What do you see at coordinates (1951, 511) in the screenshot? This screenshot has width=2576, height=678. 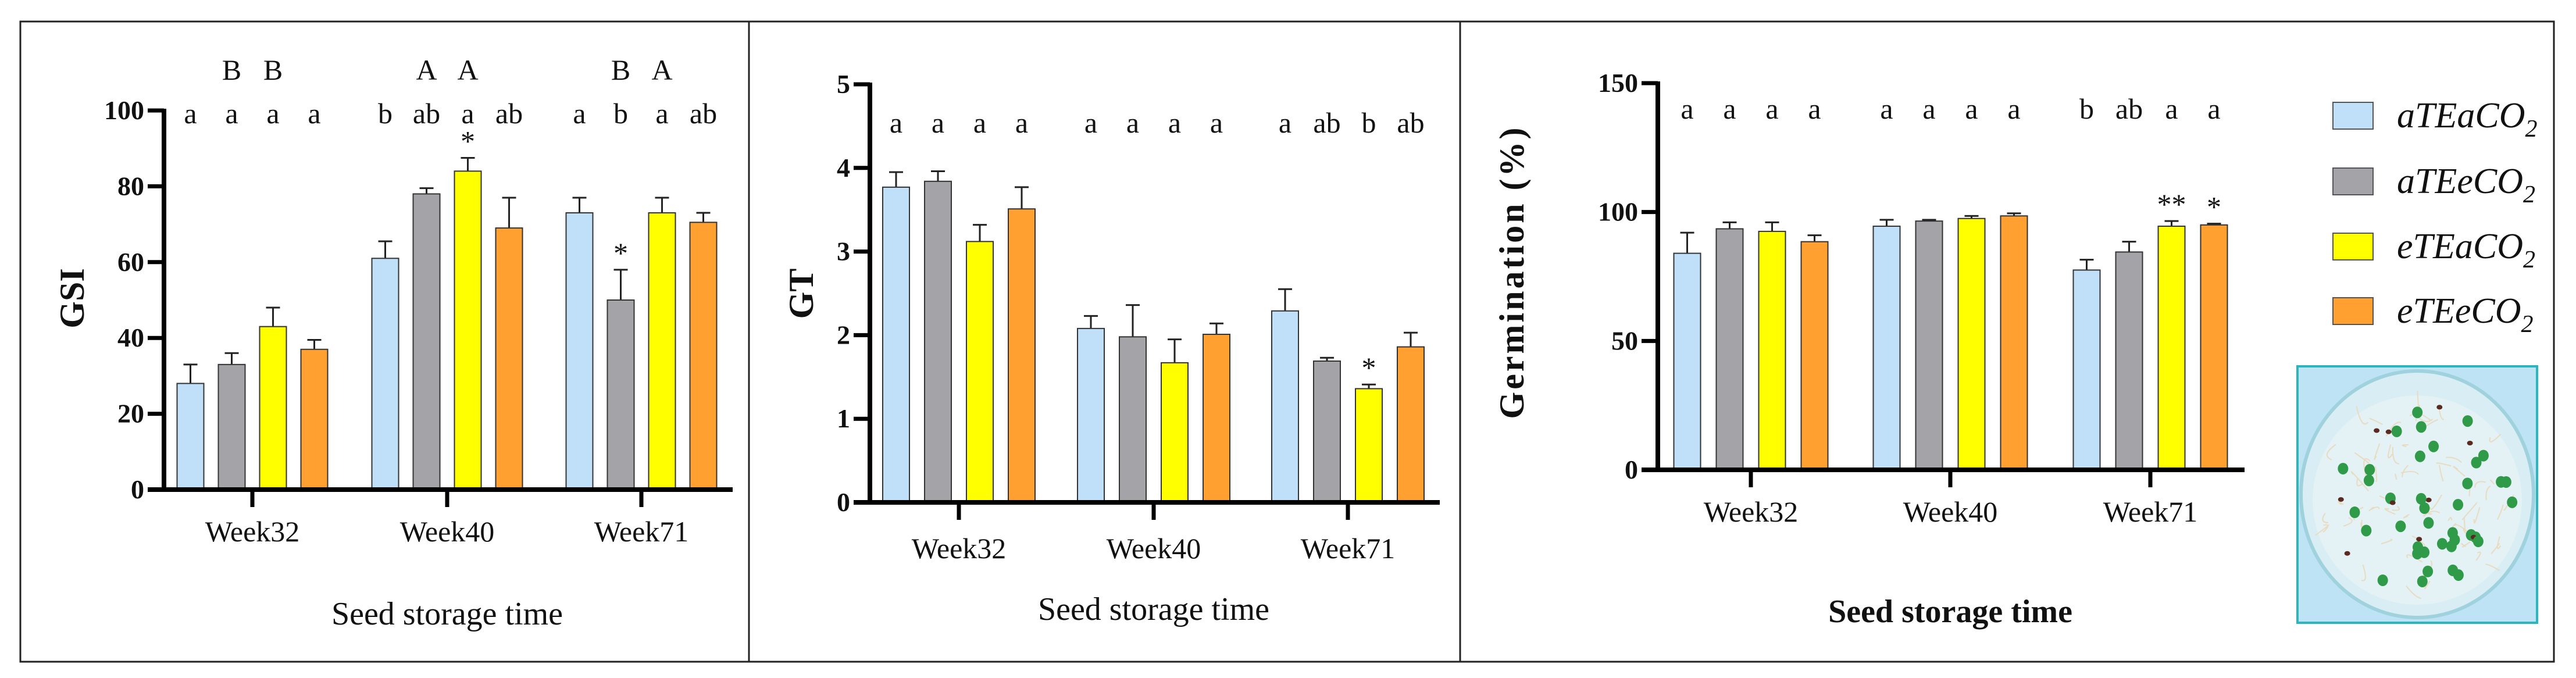 I see `x-tick-label: Week40` at bounding box center [1951, 511].